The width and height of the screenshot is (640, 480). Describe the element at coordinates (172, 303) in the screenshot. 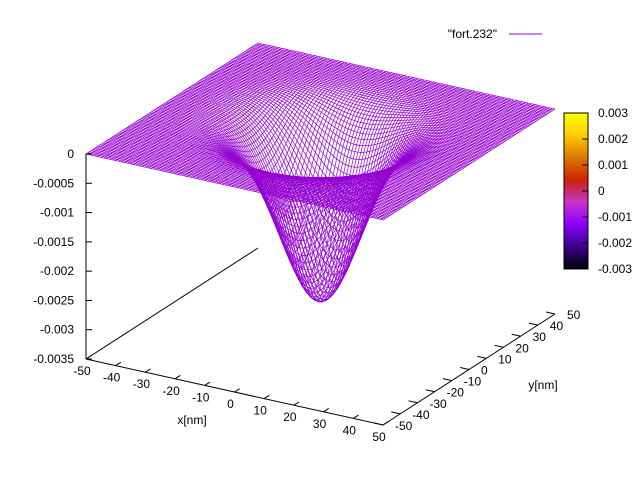

I see `back-left-edge` at that location.